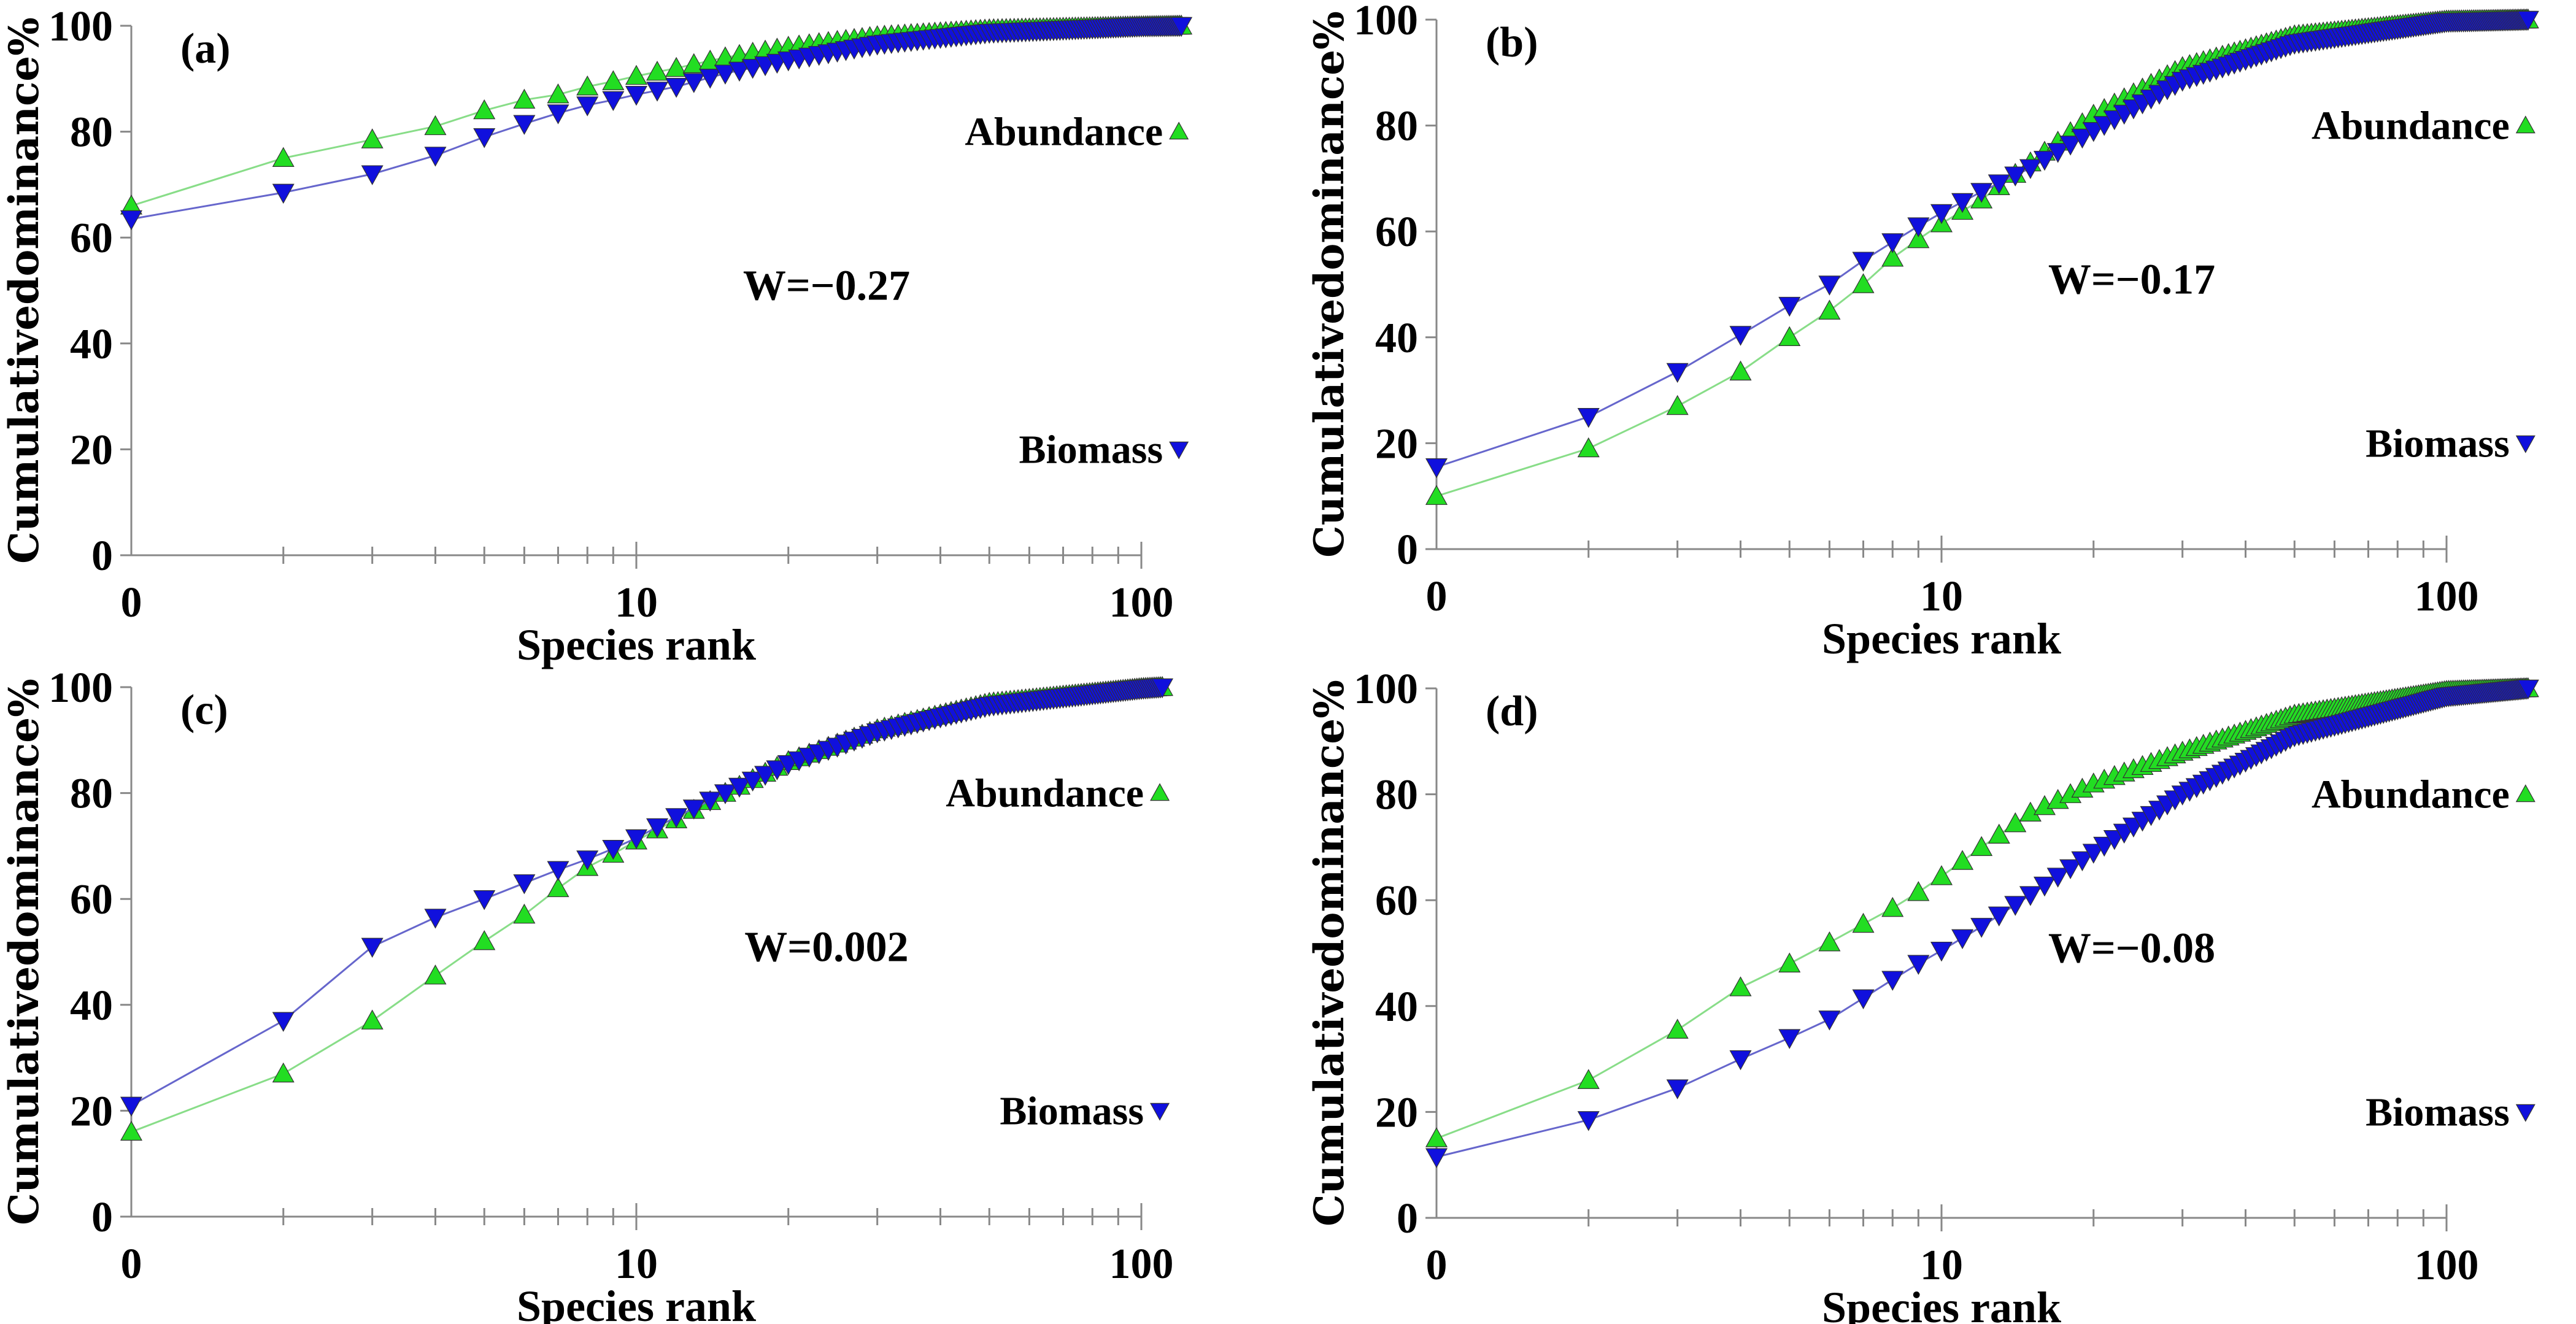 This screenshot has width=2576, height=1324. I want to click on biomass-line, so click(647, 896).